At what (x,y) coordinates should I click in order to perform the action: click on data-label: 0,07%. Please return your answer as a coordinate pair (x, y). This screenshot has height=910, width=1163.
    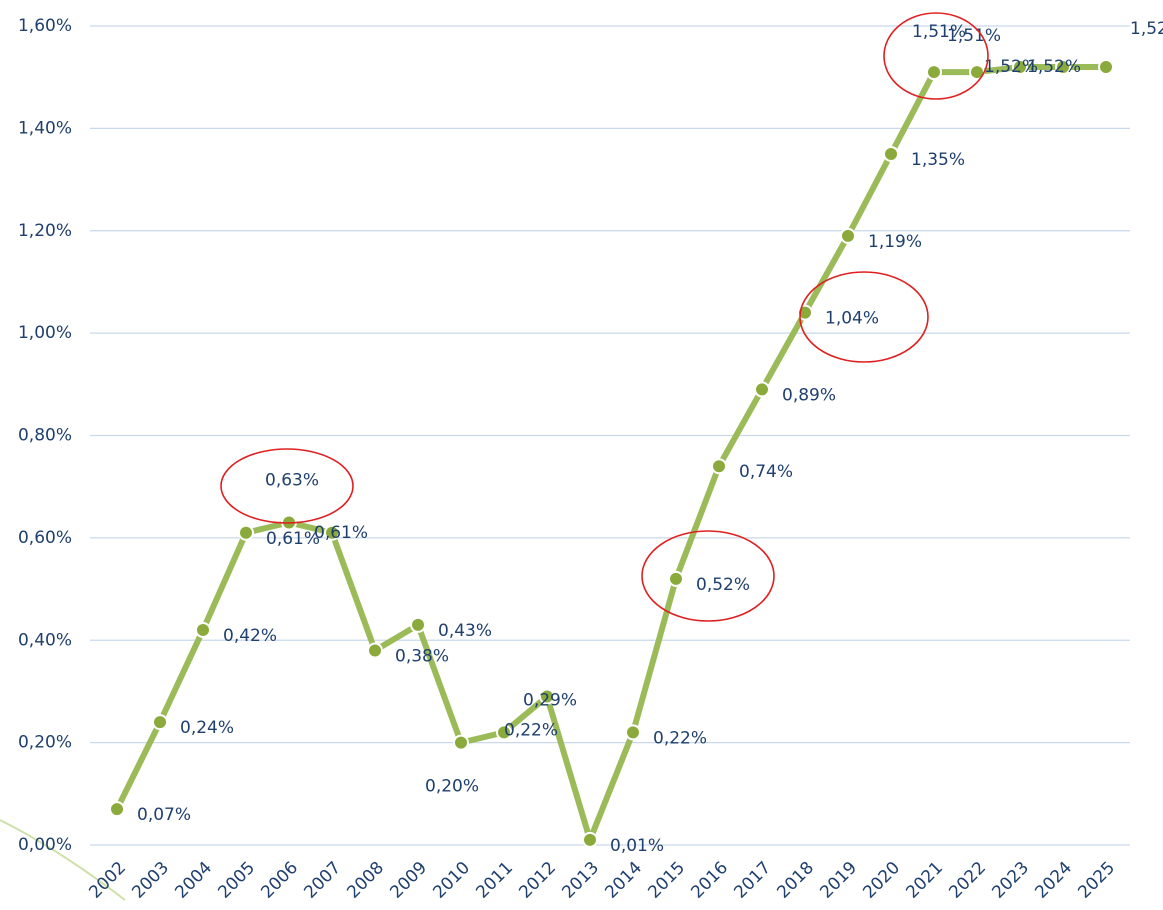
    Looking at the image, I should click on (164, 815).